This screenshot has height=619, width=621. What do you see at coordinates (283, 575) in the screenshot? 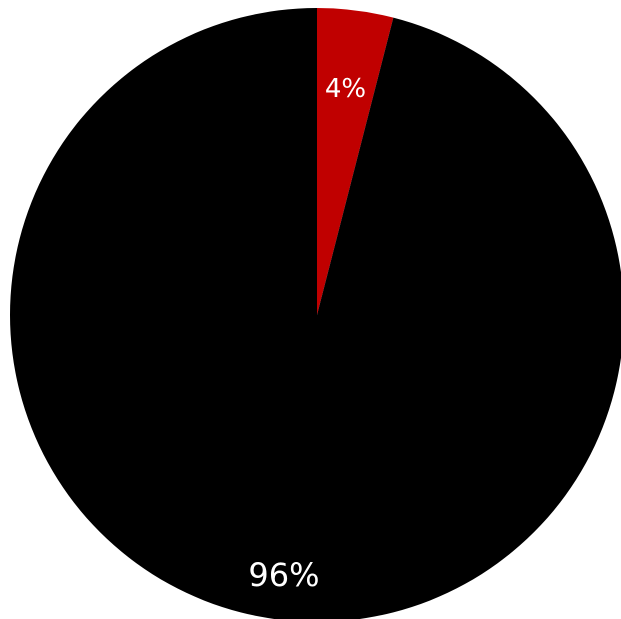
I see `pie-slice-label-1: 96%` at bounding box center [283, 575].